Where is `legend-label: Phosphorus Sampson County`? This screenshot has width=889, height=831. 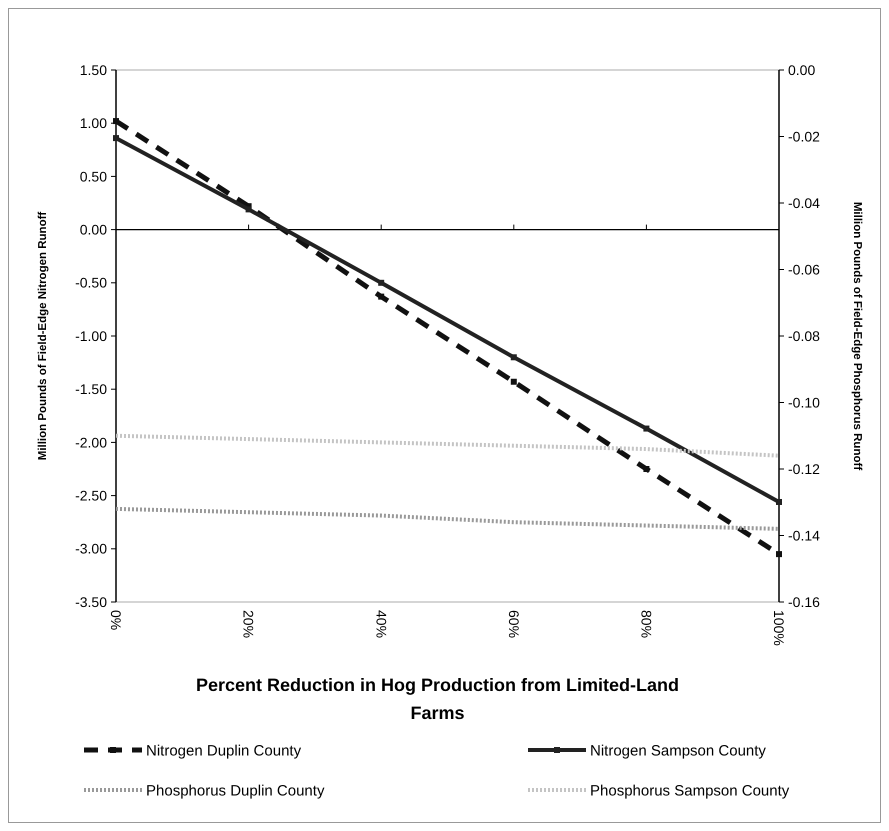 legend-label: Phosphorus Sampson County is located at coordinates (690, 791).